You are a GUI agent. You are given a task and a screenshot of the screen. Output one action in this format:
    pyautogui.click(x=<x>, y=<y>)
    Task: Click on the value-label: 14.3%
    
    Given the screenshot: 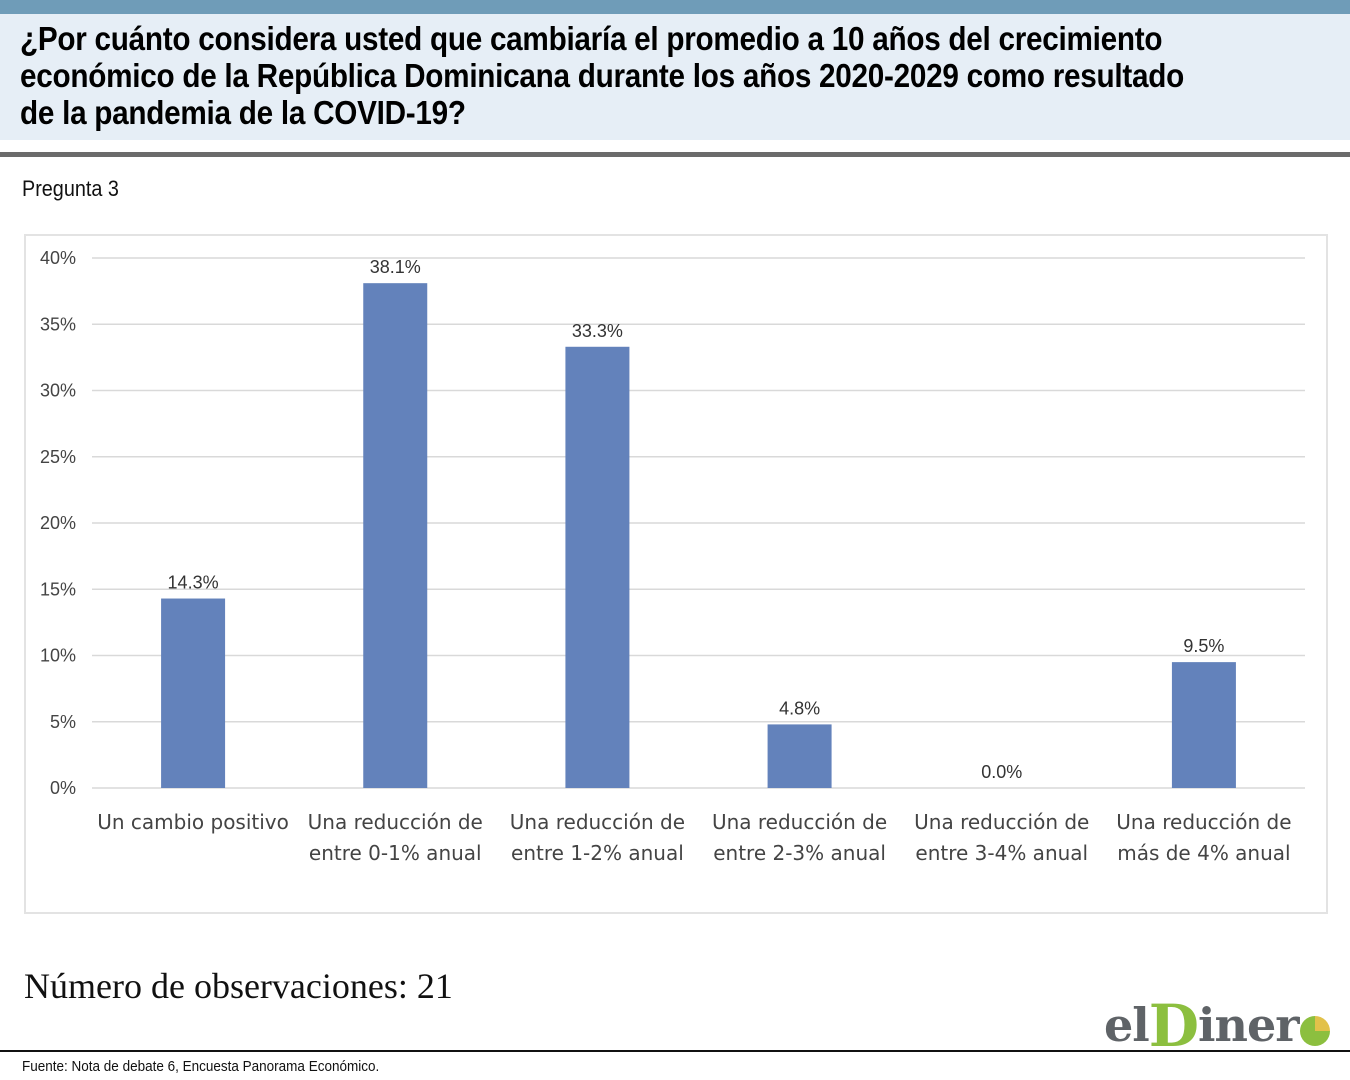 What is the action you would take?
    pyautogui.click(x=193, y=583)
    